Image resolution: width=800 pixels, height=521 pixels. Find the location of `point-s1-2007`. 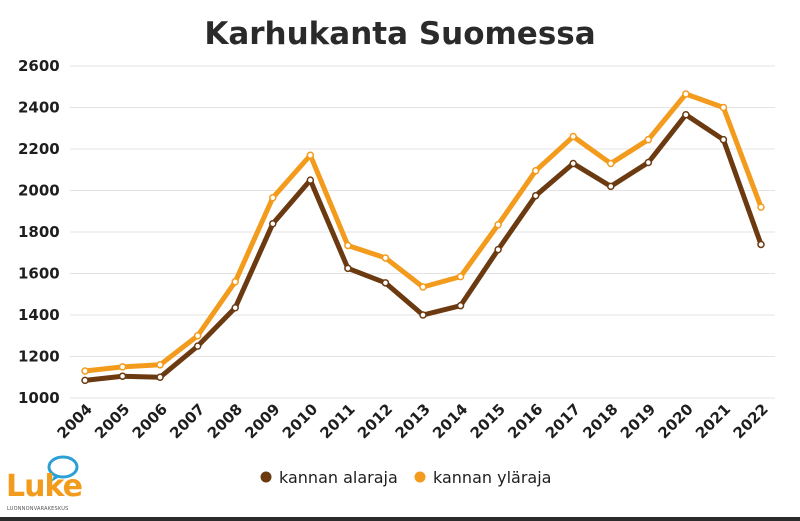

point-s1-2007 is located at coordinates (197, 336).